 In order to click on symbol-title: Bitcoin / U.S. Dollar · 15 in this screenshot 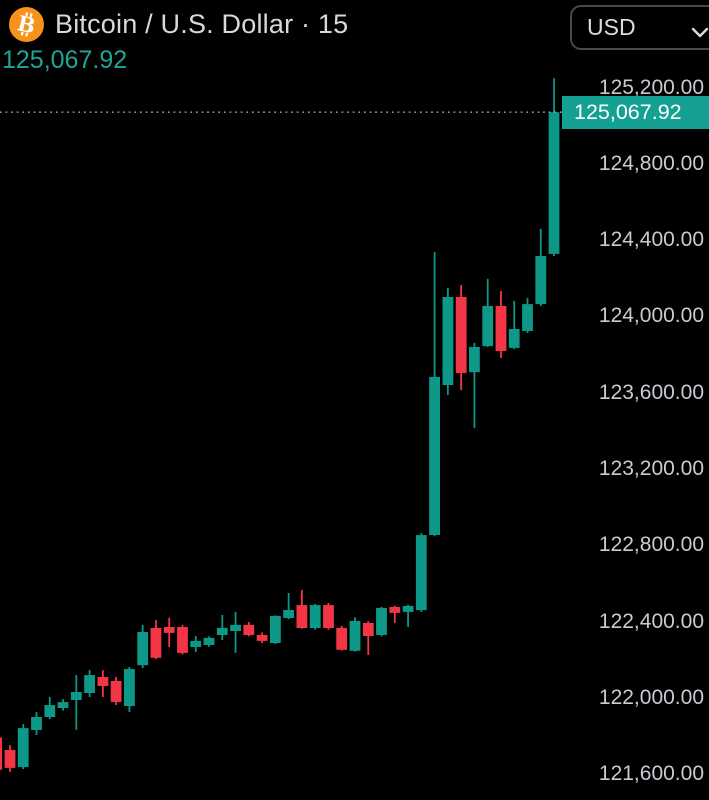, I will do `click(202, 24)`.